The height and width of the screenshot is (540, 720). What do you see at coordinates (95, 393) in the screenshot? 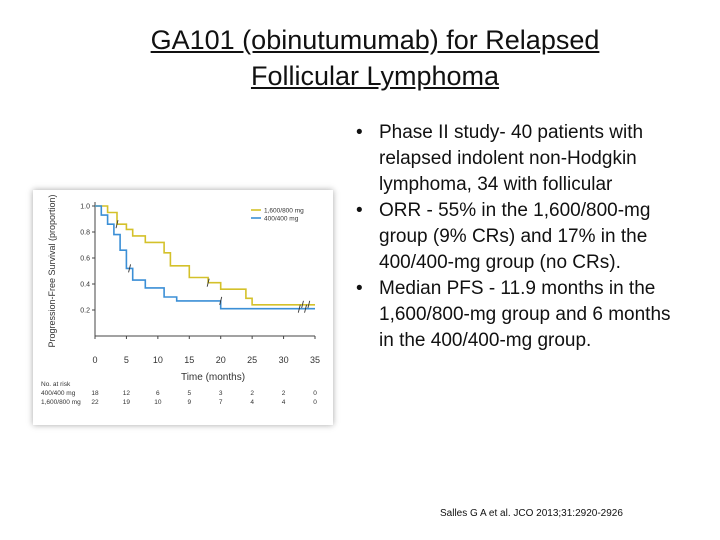
I see `risk-table-value: 18` at bounding box center [95, 393].